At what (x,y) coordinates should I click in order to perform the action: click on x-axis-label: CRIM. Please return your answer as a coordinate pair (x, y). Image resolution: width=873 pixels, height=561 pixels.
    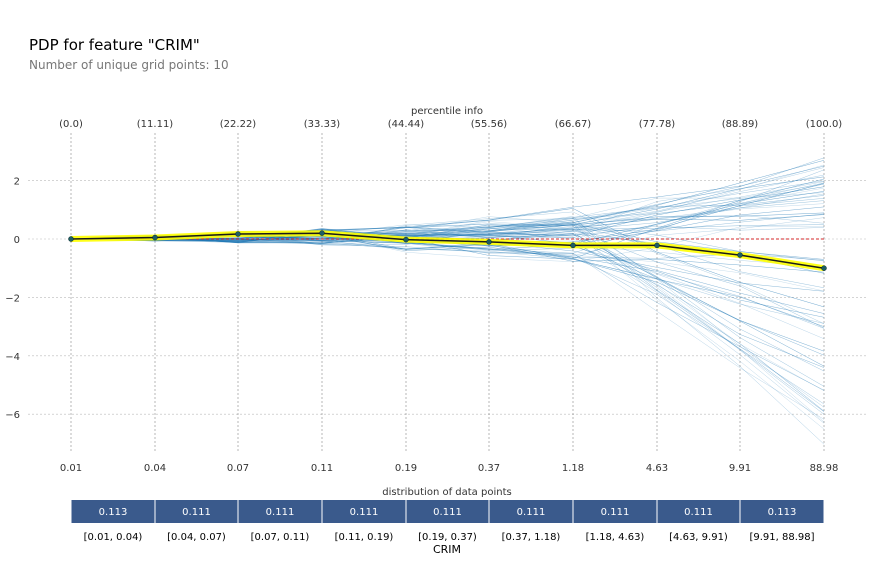
    Looking at the image, I should click on (447, 549).